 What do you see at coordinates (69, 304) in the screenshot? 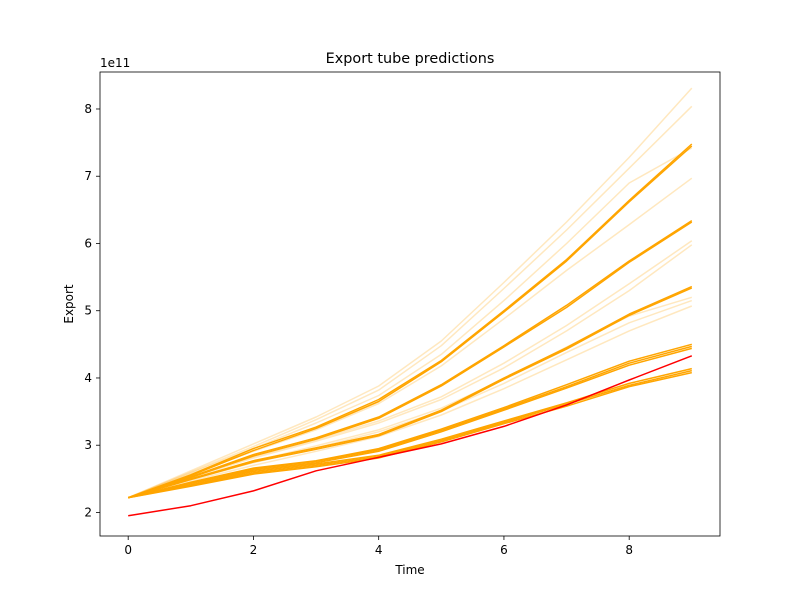
I see `y-axis-label: Export` at bounding box center [69, 304].